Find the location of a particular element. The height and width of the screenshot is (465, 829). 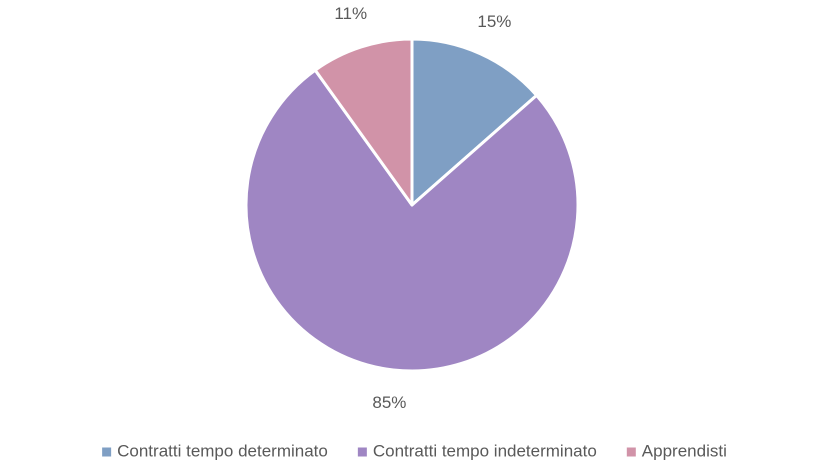

legend-label: Contratti tempo indeterminato is located at coordinates (485, 450).